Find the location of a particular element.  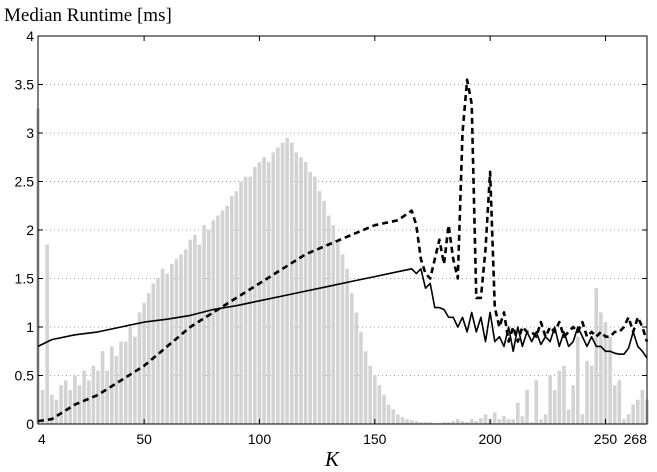

y-tick-label: 1.5 is located at coordinates (25, 279).